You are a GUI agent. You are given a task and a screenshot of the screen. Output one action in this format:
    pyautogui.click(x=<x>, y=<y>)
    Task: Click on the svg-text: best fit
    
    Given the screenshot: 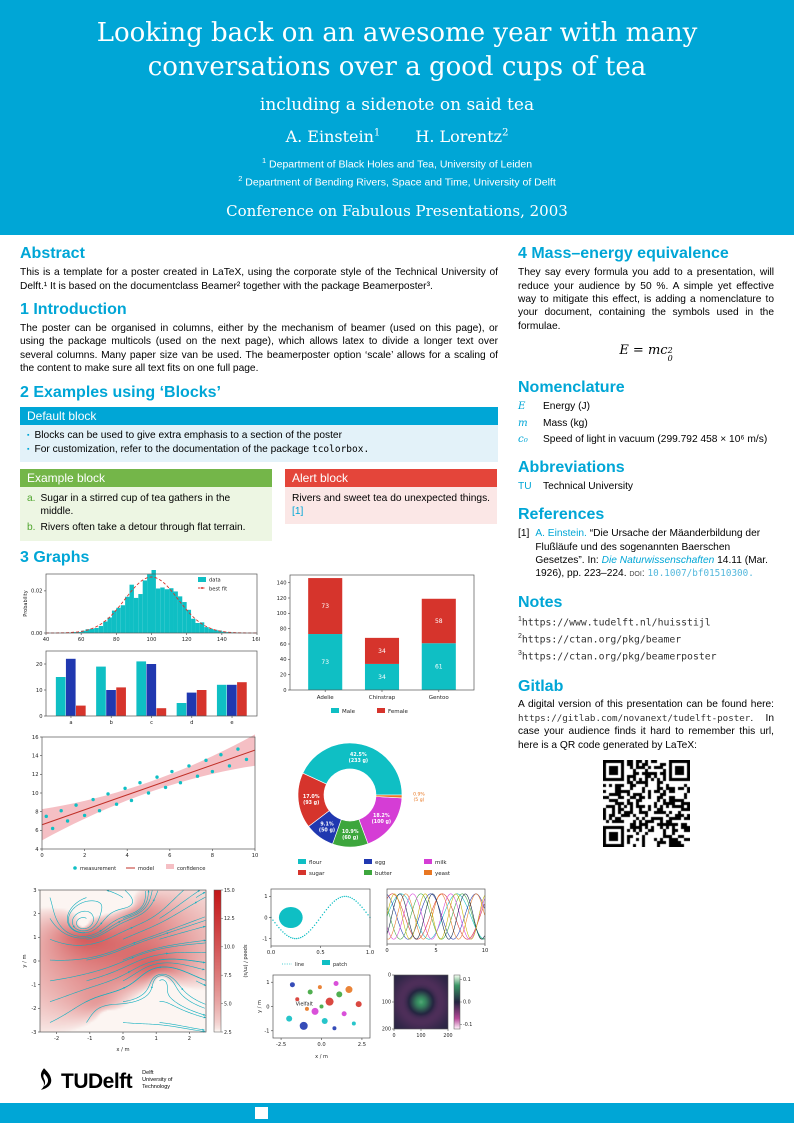 What is the action you would take?
    pyautogui.click(x=218, y=590)
    